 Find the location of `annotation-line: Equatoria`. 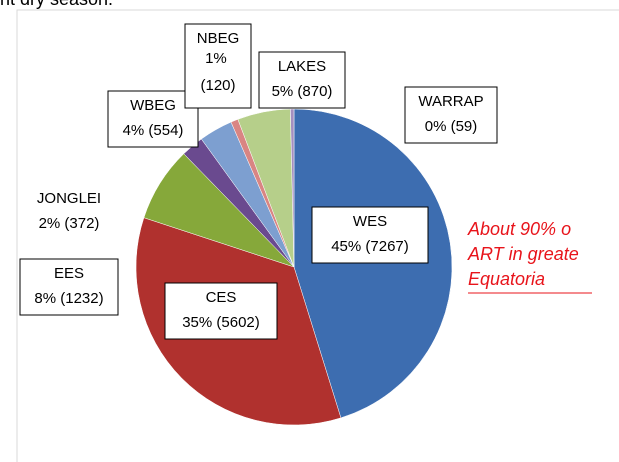

annotation-line: Equatoria is located at coordinates (506, 279).